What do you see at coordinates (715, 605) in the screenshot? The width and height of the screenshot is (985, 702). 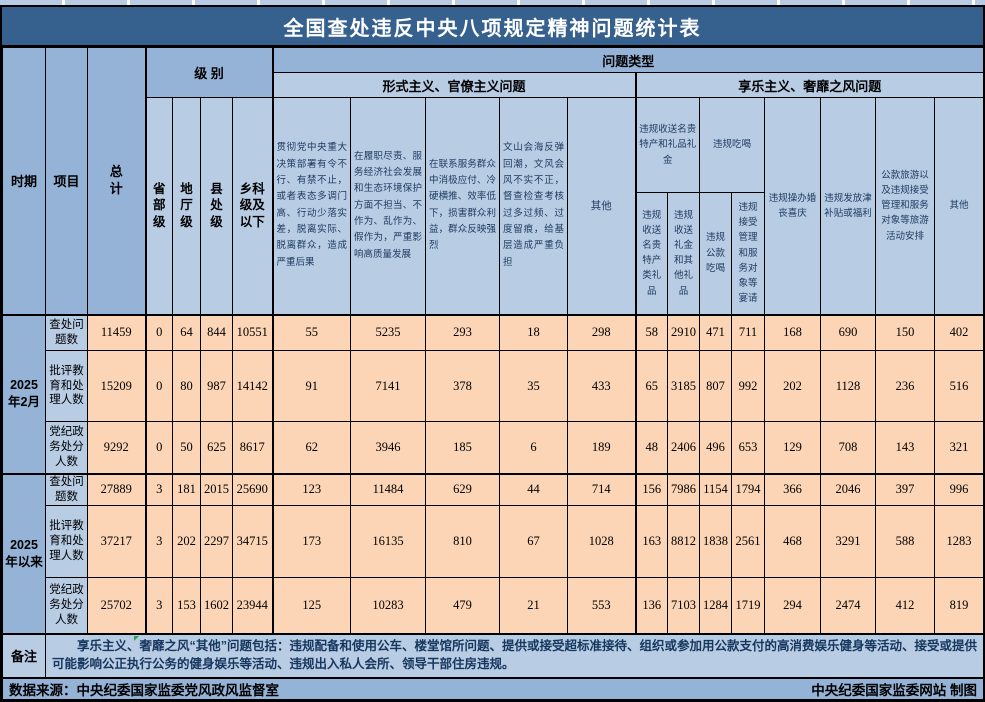 I see `data-cell: 1284` at bounding box center [715, 605].